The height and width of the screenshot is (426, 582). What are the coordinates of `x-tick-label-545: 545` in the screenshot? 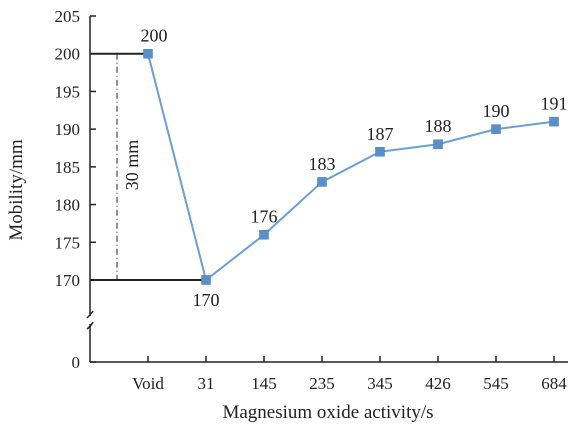 It's located at (496, 383).